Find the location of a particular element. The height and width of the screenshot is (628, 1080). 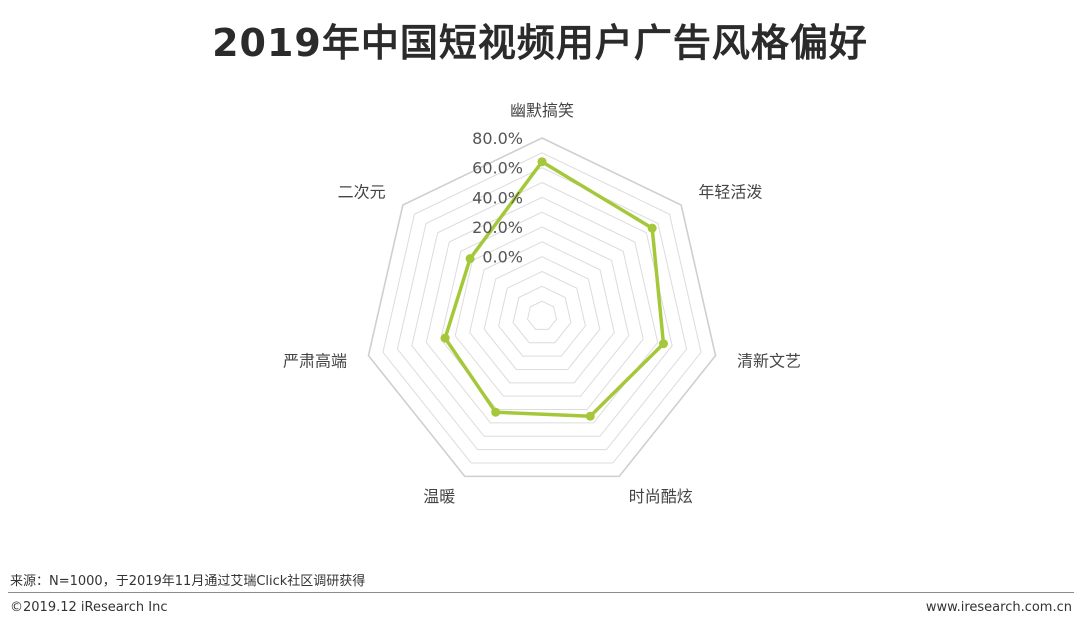

tick-label: 60.0% is located at coordinates (497, 168).